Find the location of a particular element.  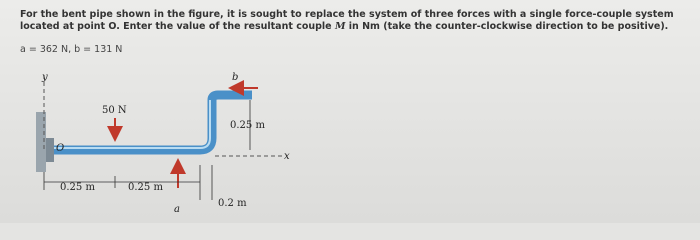

force-label: a is located at coordinates (177, 209).